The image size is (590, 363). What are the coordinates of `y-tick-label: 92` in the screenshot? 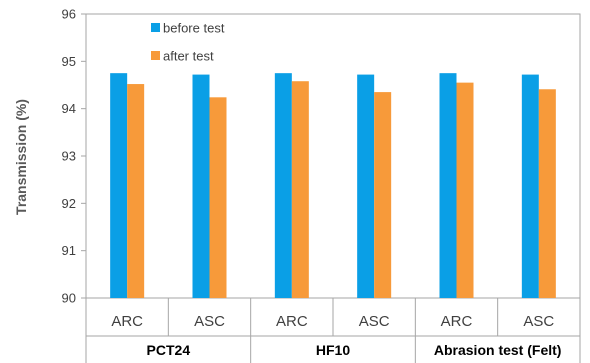 It's located at (69, 203).